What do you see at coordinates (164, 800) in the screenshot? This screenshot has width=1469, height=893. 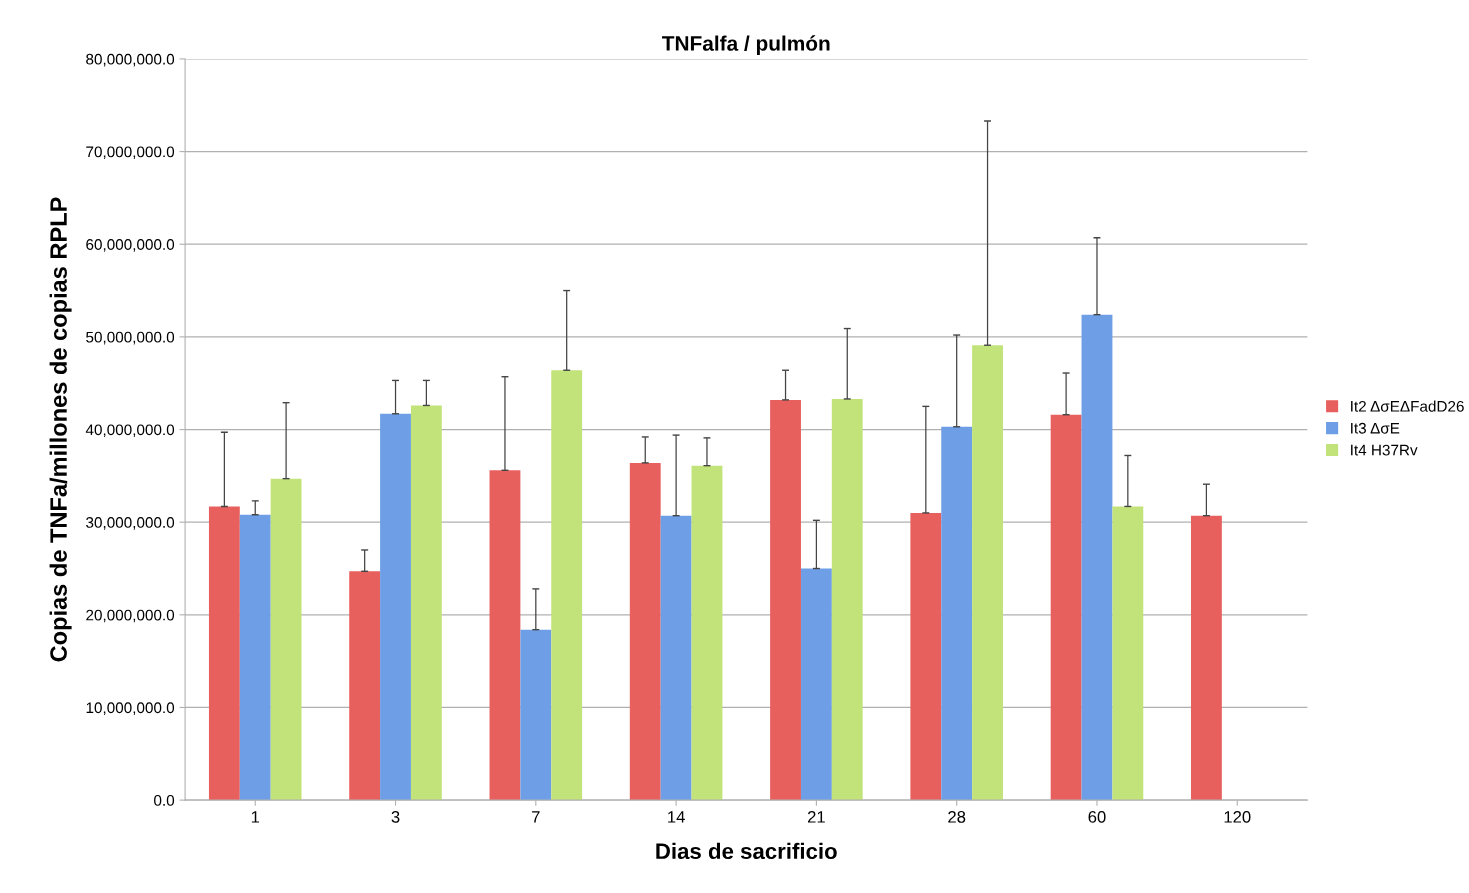 I see `y-tick-label: 0.0` at bounding box center [164, 800].